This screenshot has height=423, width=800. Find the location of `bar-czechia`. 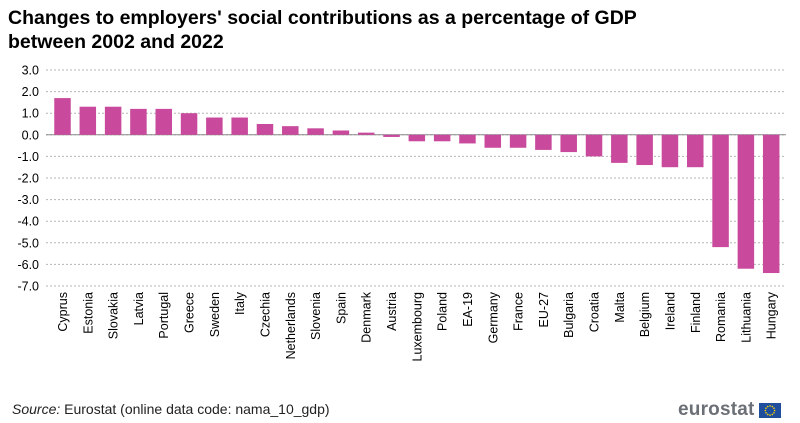

bar-czechia is located at coordinates (265, 129).